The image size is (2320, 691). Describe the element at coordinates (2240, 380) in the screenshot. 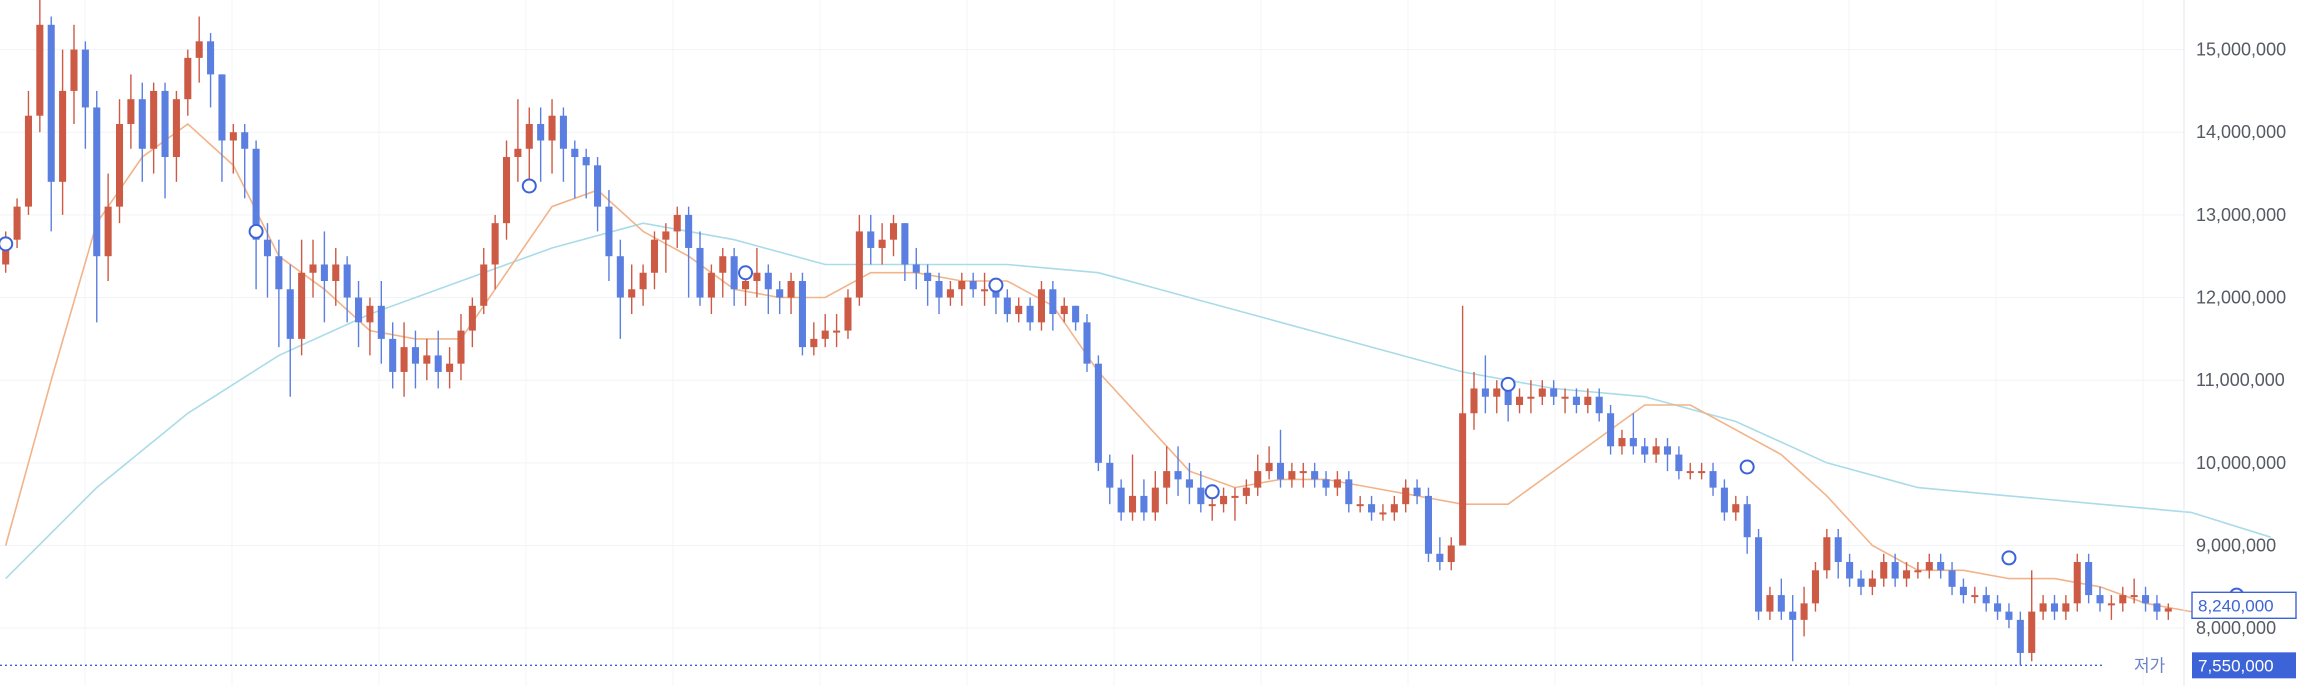

I see `y-tick-label: 11,000,000` at that location.